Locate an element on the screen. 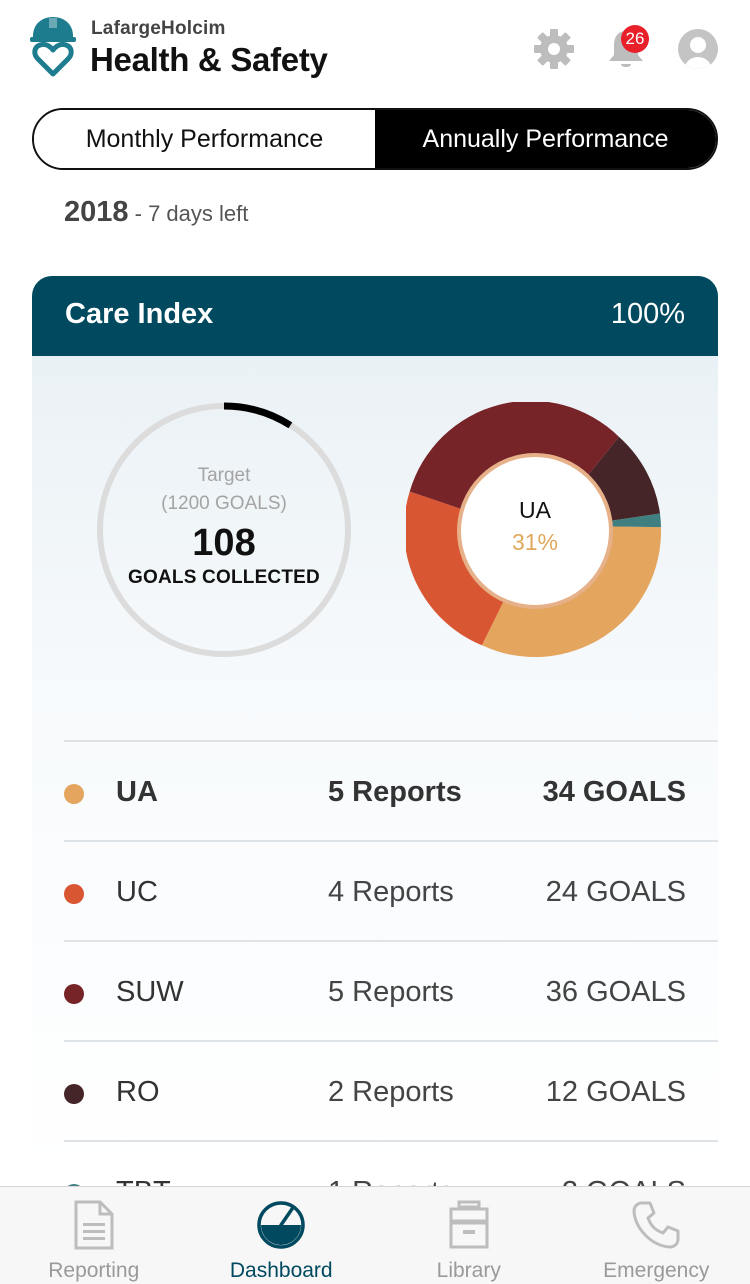 Image resolution: width=750 pixels, height=1284 pixels. period-info: 2018 - 7 days left is located at coordinates (156, 212).